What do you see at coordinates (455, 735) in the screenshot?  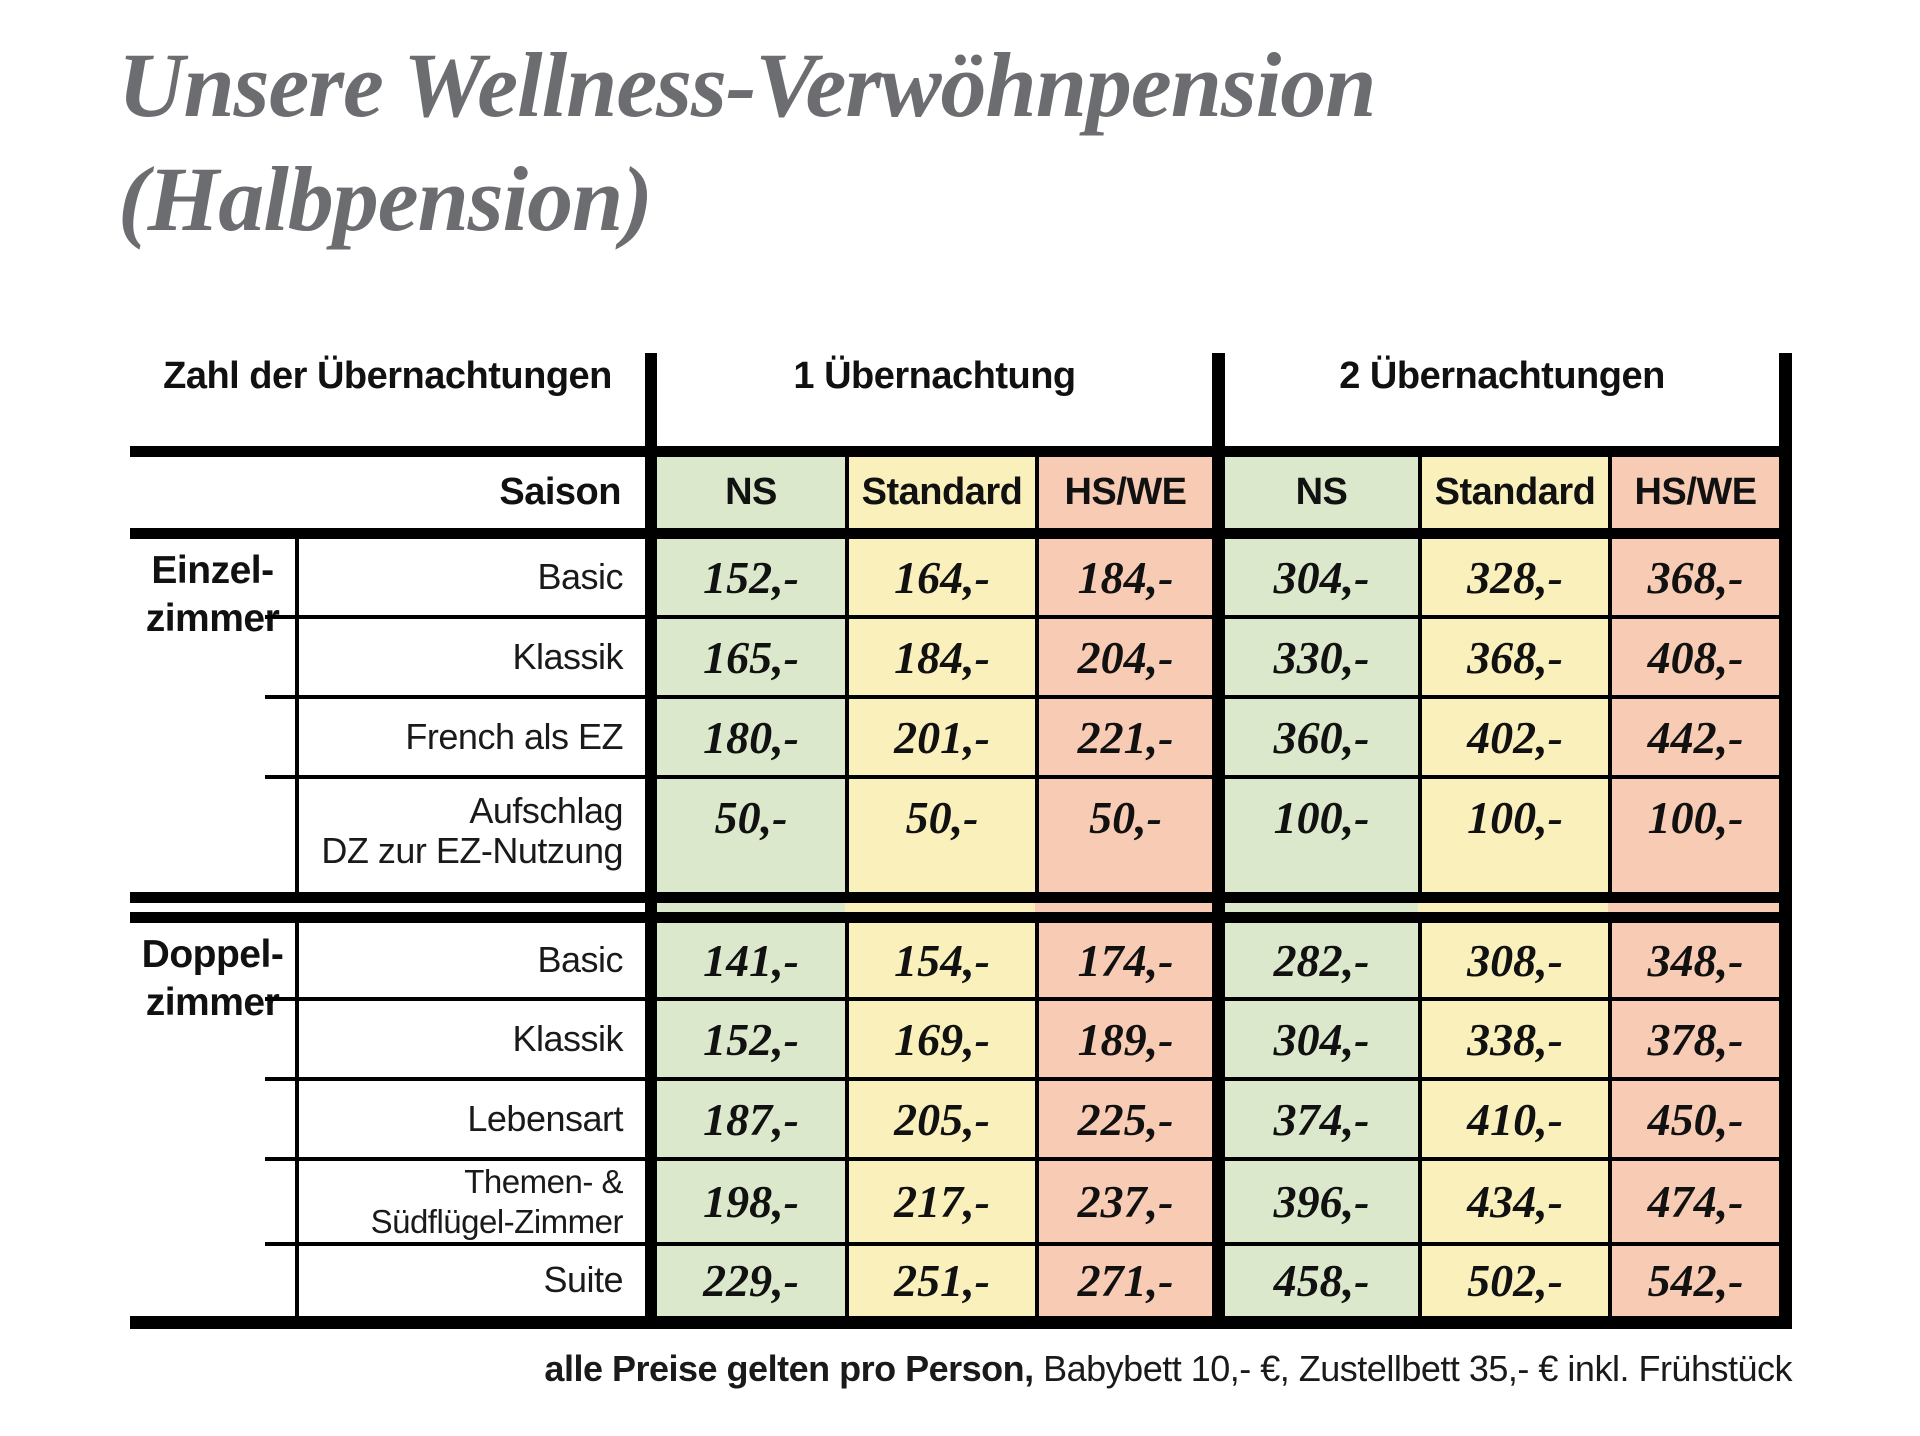 I see `row-label: French als EZ` at bounding box center [455, 735].